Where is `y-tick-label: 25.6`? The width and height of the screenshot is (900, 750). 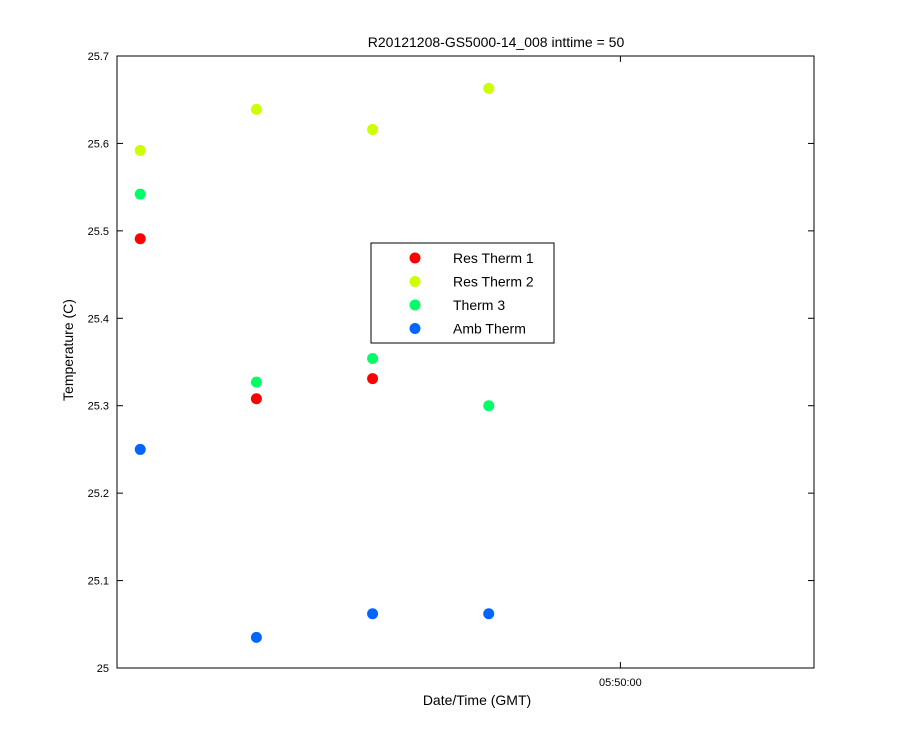
y-tick-label: 25.6 is located at coordinates (98, 144).